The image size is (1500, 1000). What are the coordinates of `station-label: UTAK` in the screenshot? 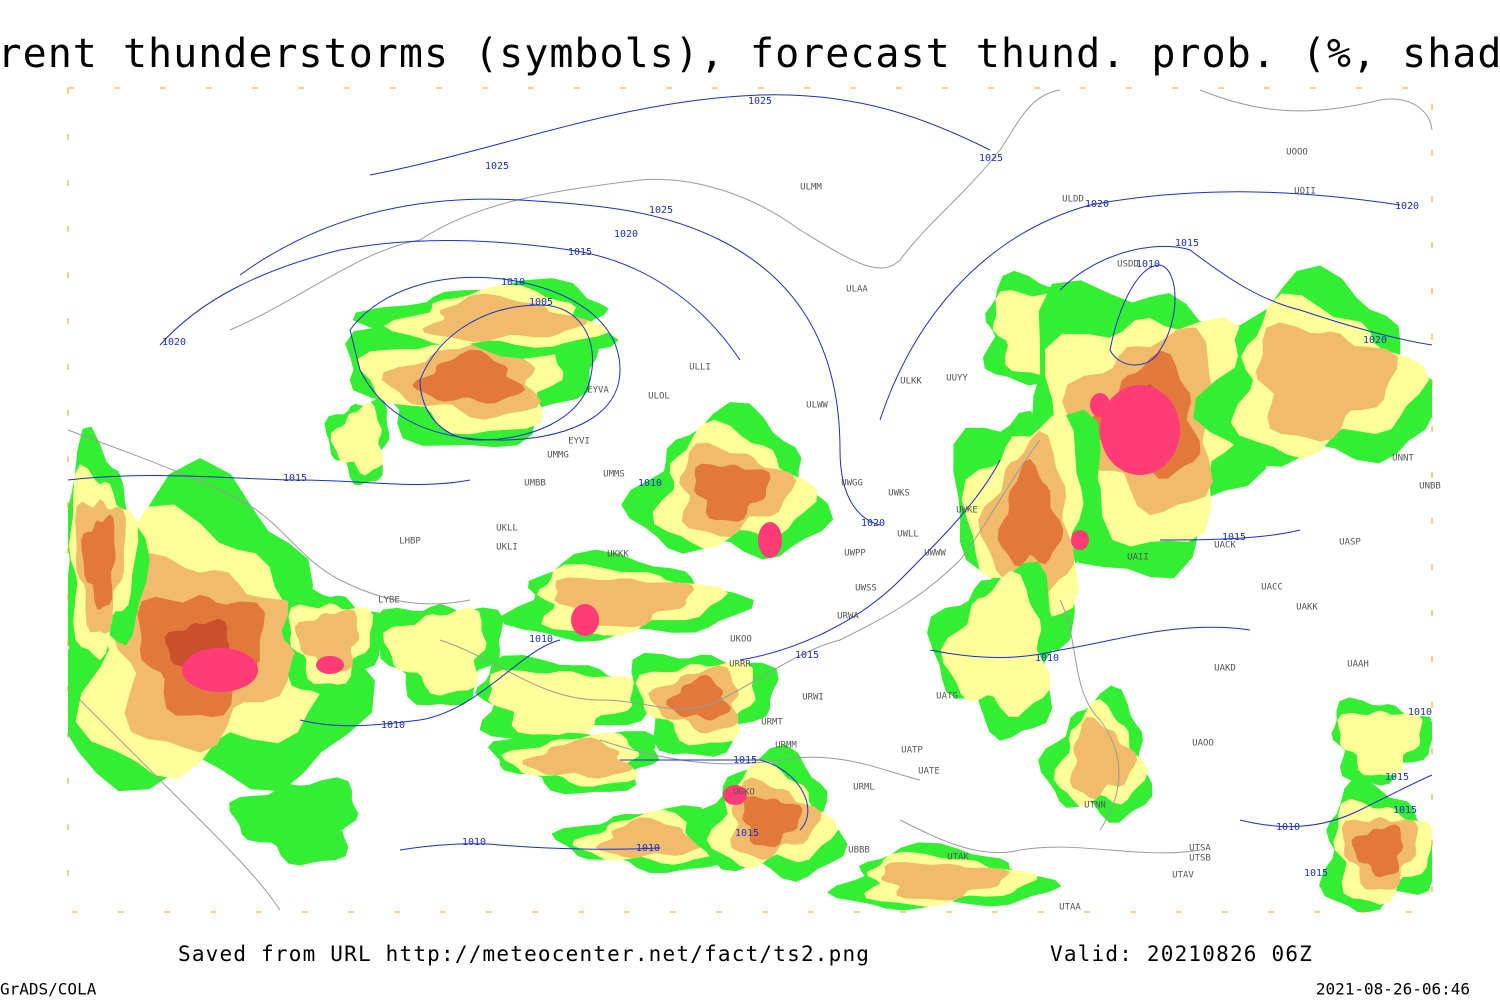 It's located at (958, 858).